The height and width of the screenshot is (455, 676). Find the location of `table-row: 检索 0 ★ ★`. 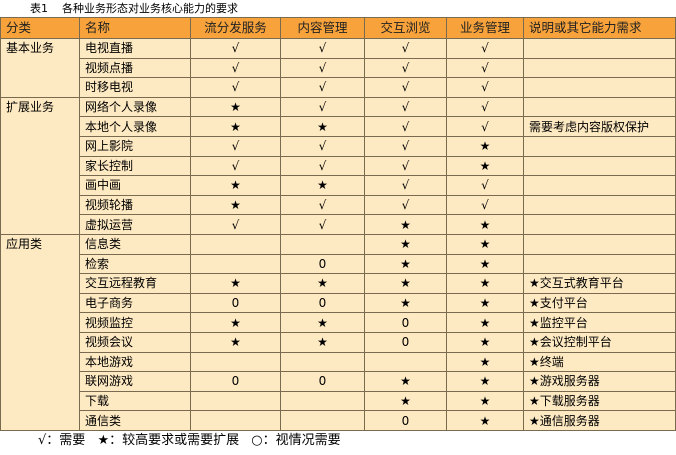

table-row: 检索 0 ★ ★ is located at coordinates (338, 264).